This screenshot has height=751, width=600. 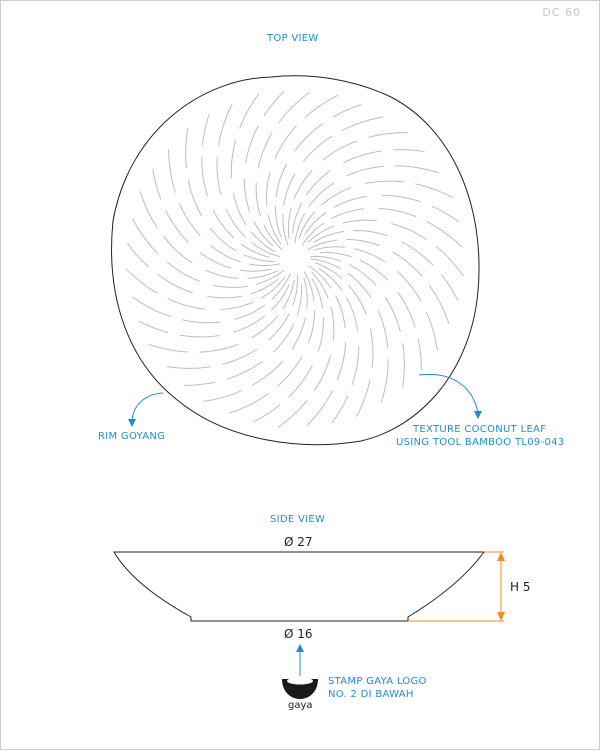 What do you see at coordinates (298, 519) in the screenshot?
I see `side-view-title: SIDE VIEW` at bounding box center [298, 519].